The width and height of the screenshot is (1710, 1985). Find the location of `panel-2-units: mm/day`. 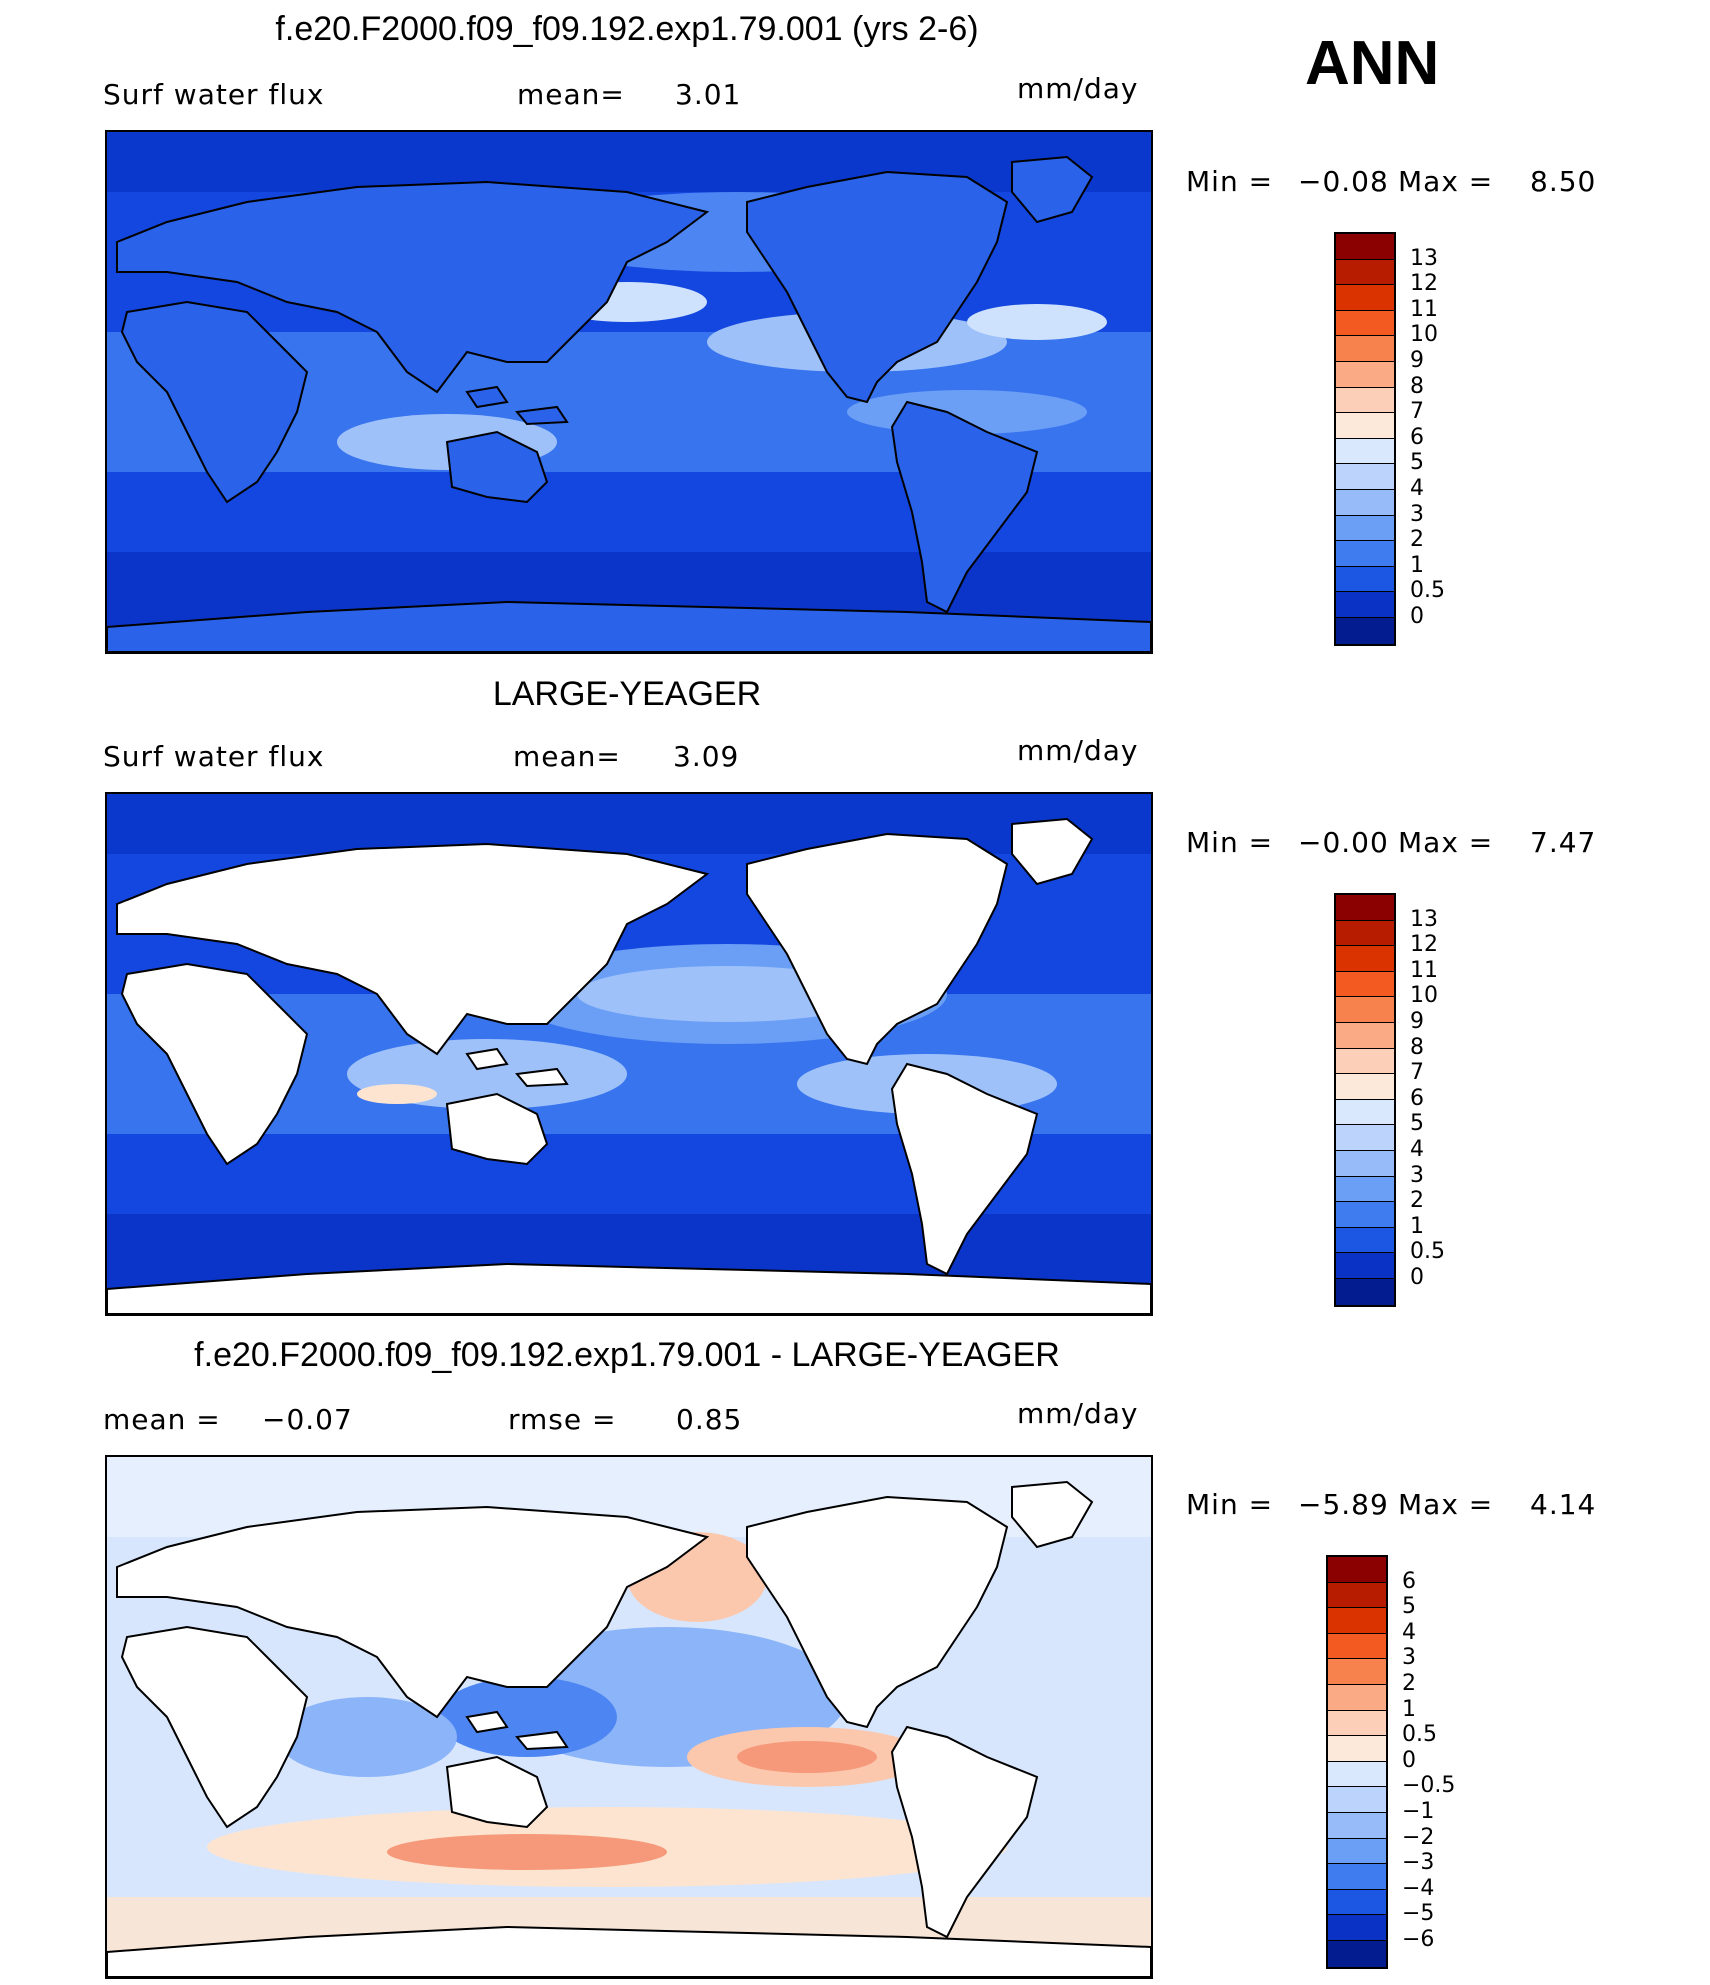

panel-2-units: mm/day is located at coordinates (1078, 750).